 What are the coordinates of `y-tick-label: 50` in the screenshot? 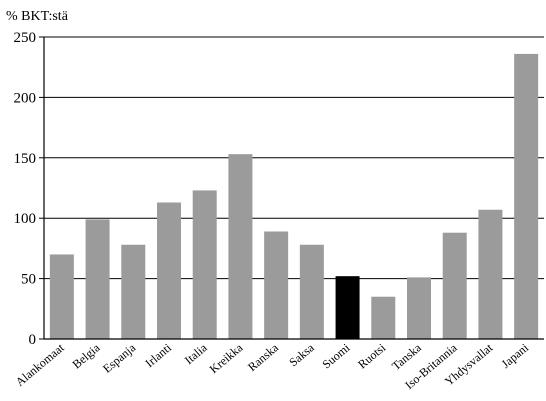 It's located at (28, 280).